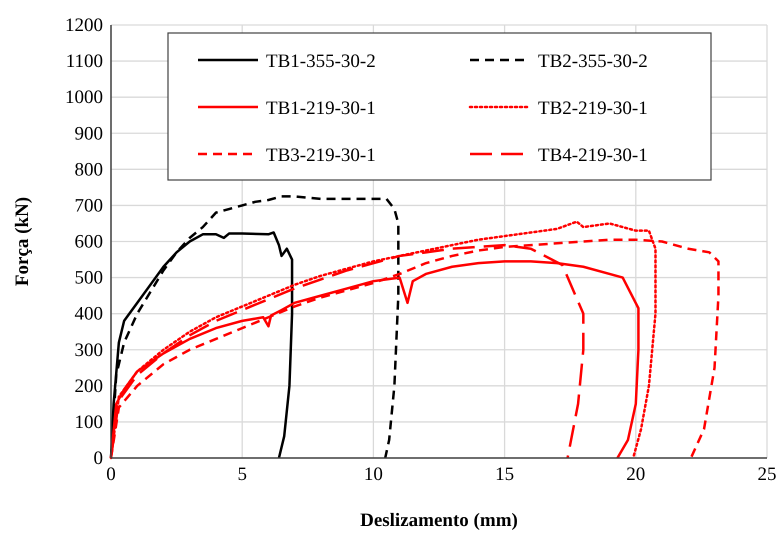  I want to click on legend-label: TB2-355-30-2, so click(593, 61).